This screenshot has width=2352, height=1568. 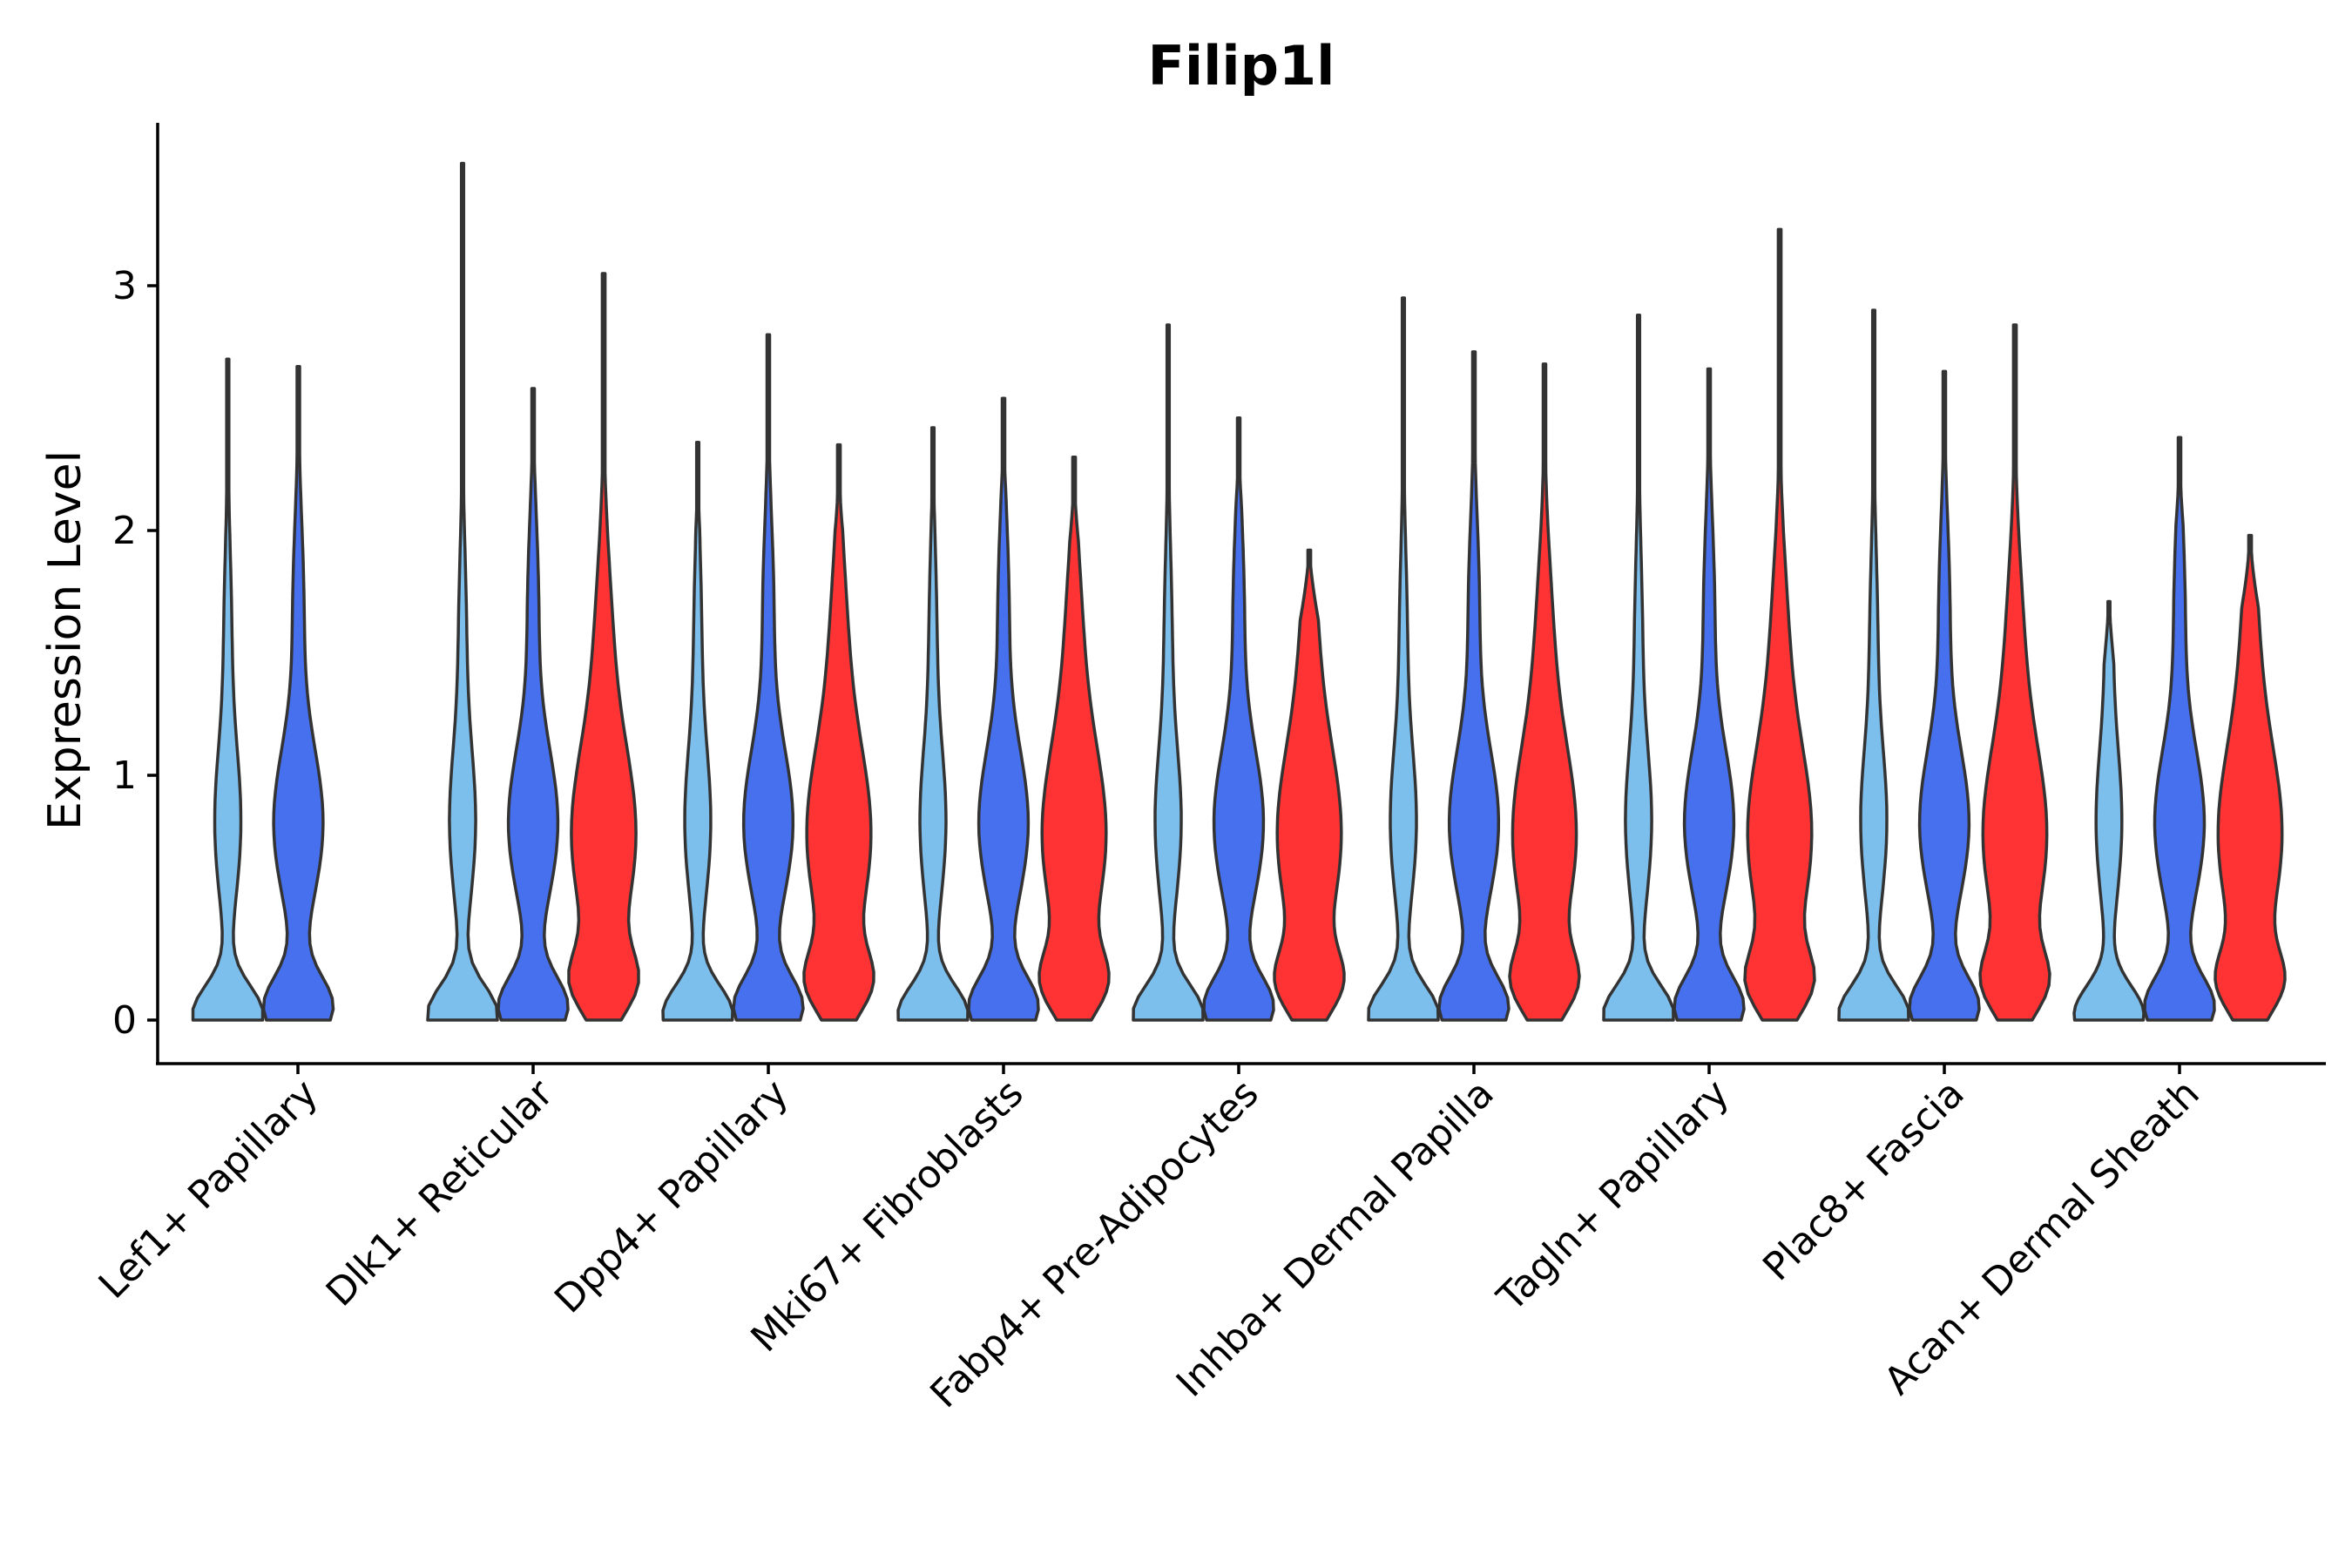 What do you see at coordinates (125, 286) in the screenshot?
I see `y-tick-label: 3` at bounding box center [125, 286].